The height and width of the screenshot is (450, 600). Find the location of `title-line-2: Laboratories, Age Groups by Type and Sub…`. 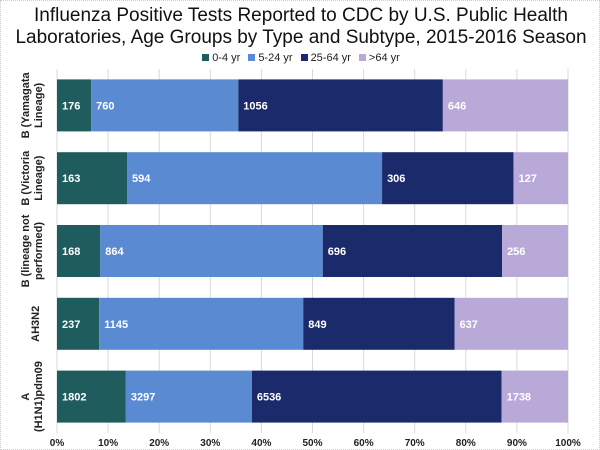

title-line-2: Laboratories, Age Groups by Type and Sub… is located at coordinates (301, 37).